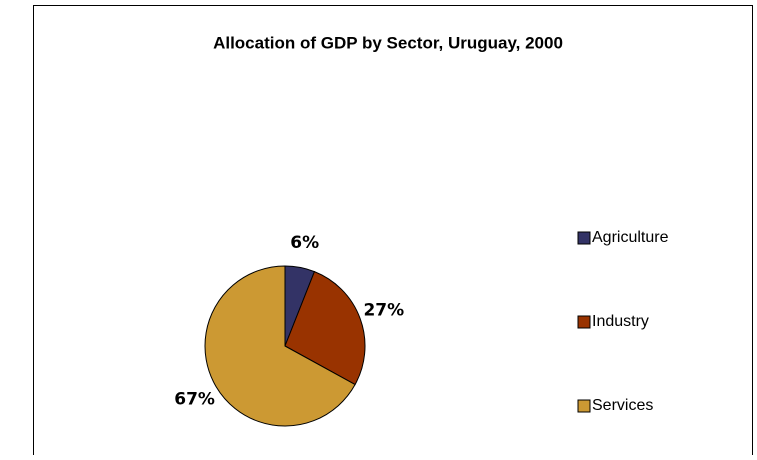 The image size is (757, 460). Describe the element at coordinates (194, 399) in the screenshot. I see `data-label: 67%` at that location.